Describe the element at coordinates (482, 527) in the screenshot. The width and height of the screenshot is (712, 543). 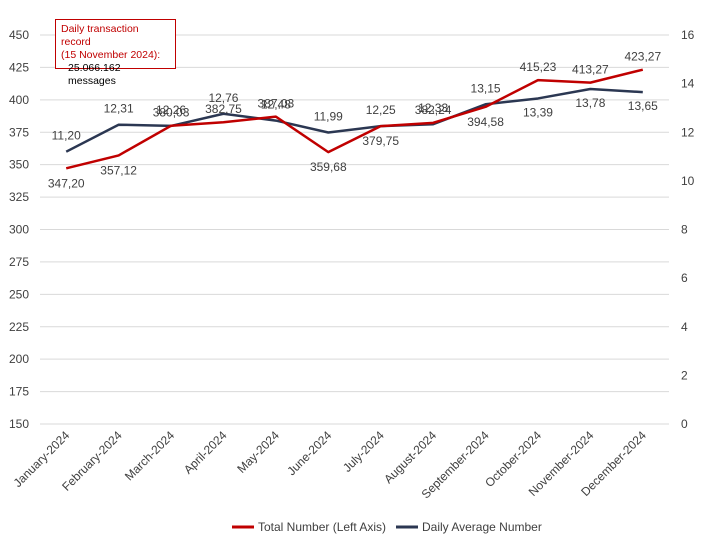
I see `legend-label-daily: Daily Average Number` at that location.